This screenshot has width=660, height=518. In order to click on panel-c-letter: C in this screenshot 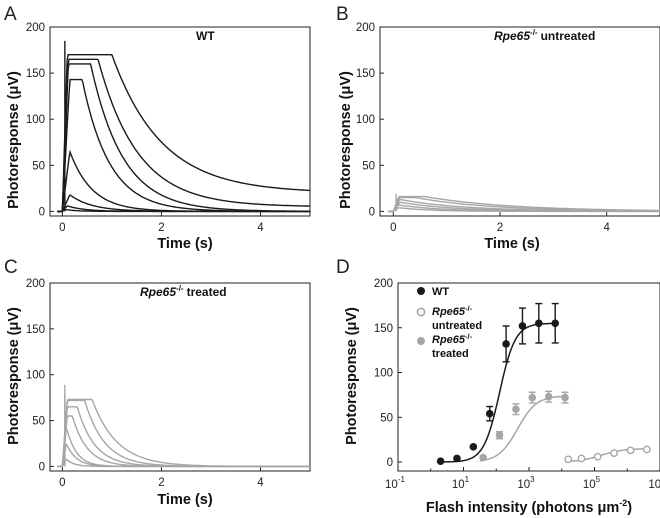, I will do `click(11, 267)`.